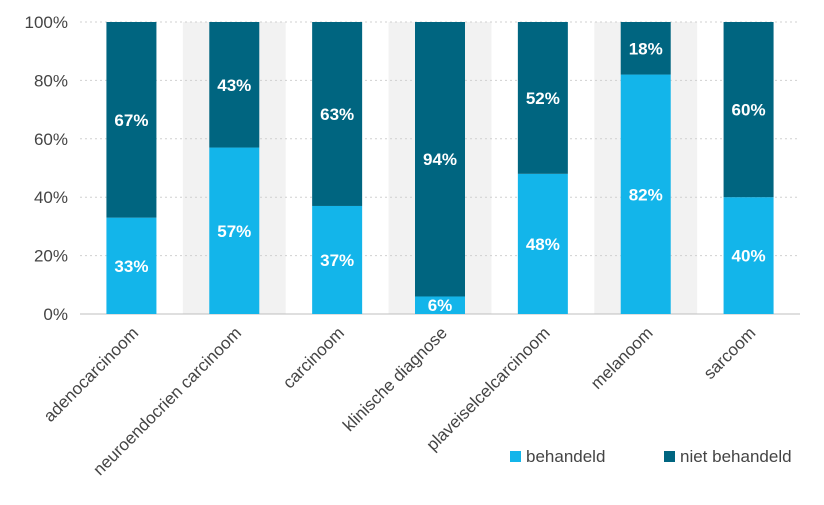 The image size is (824, 505). I want to click on x-category-label: klinische diagnose, so click(395, 379).